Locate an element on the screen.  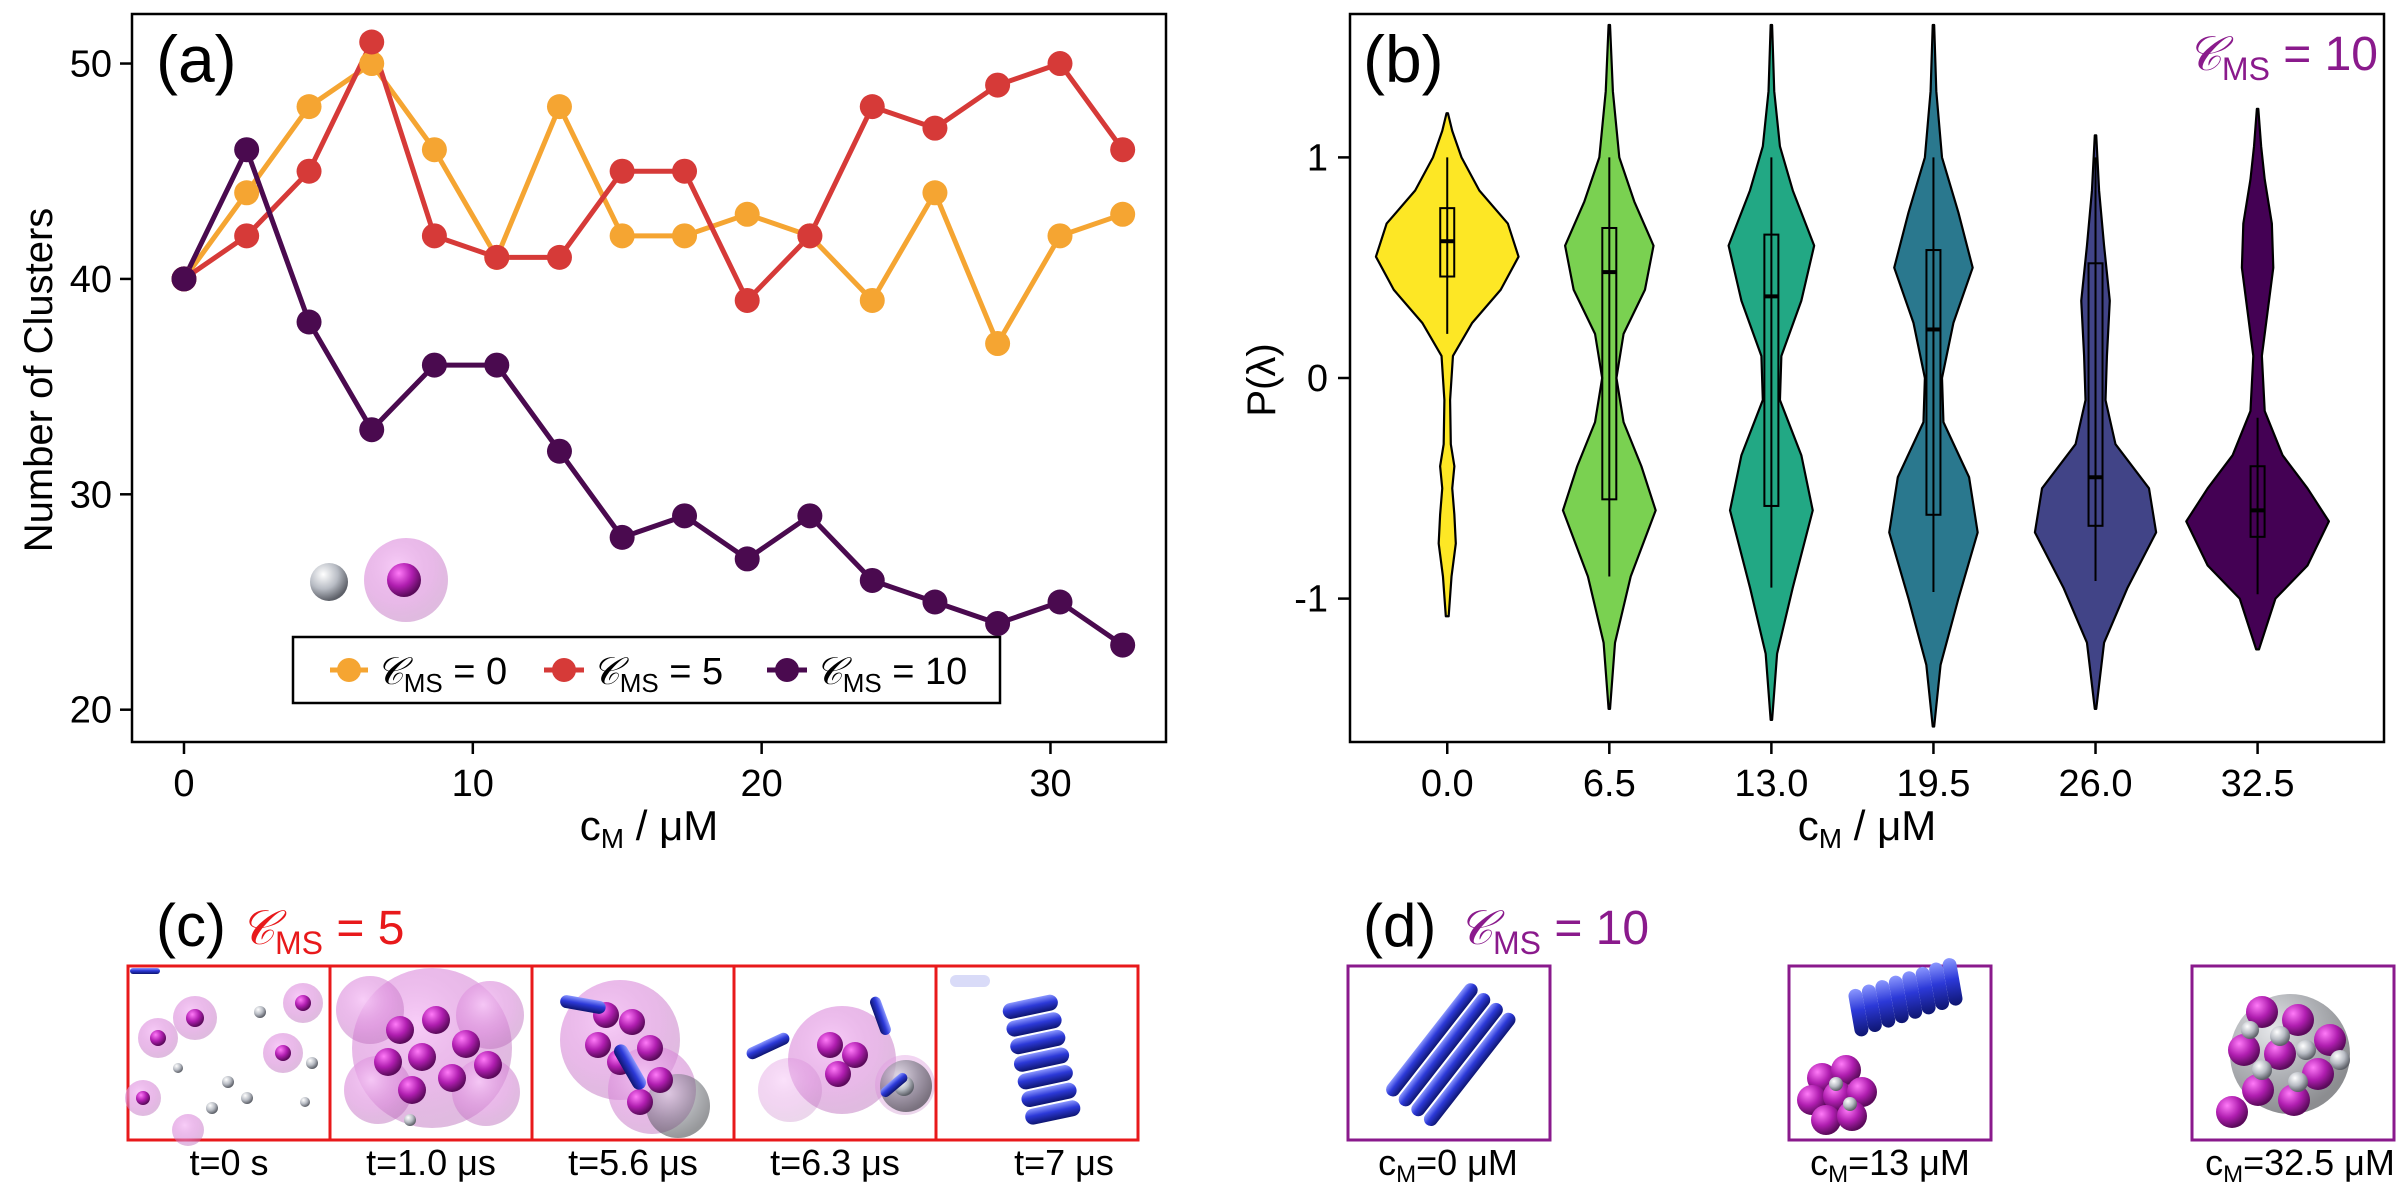
panel-b-x-tick-label: 32.5 is located at coordinates (2258, 784).